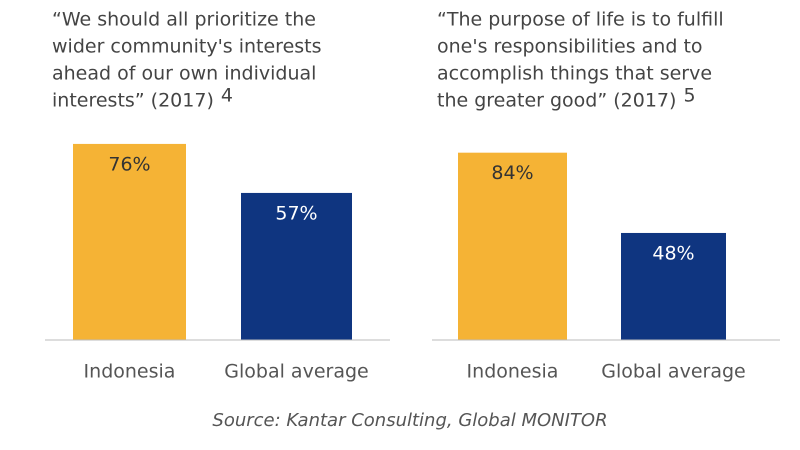 The height and width of the screenshot is (450, 800). Describe the element at coordinates (296, 213) in the screenshot. I see `value-label: 57%` at that location.